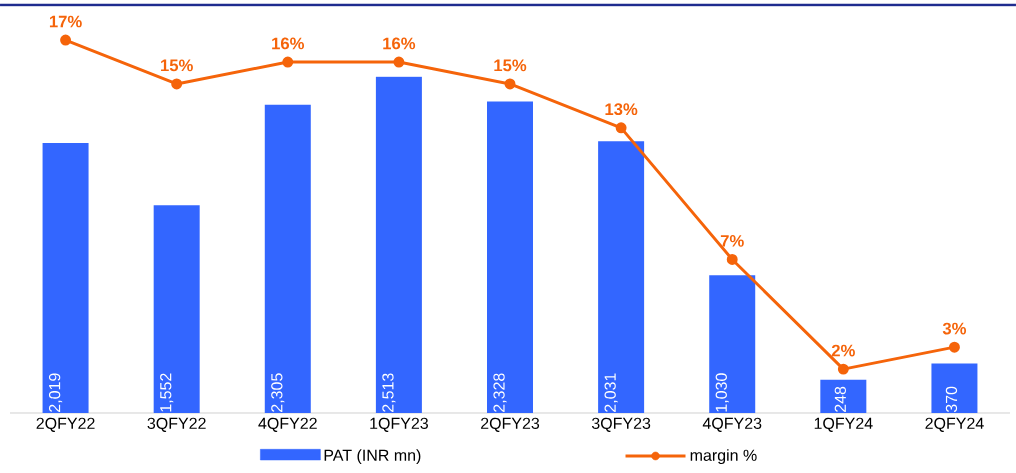 Image resolution: width=1016 pixels, height=473 pixels. Describe the element at coordinates (278, 392) in the screenshot. I see `data-label: 2,305` at that location.